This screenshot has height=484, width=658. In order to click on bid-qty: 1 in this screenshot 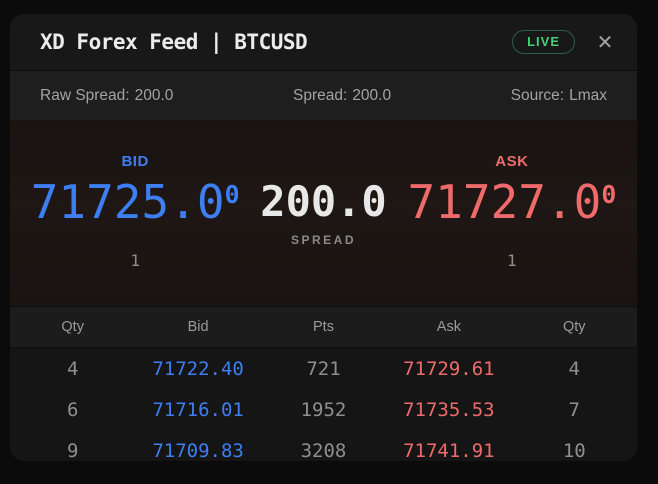, I will do `click(135, 260)`.